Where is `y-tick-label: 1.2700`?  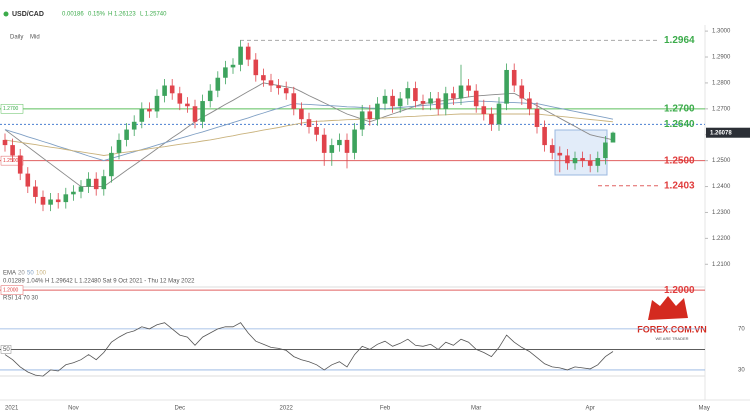 y-tick-label: 1.2700 is located at coordinates (721, 109).